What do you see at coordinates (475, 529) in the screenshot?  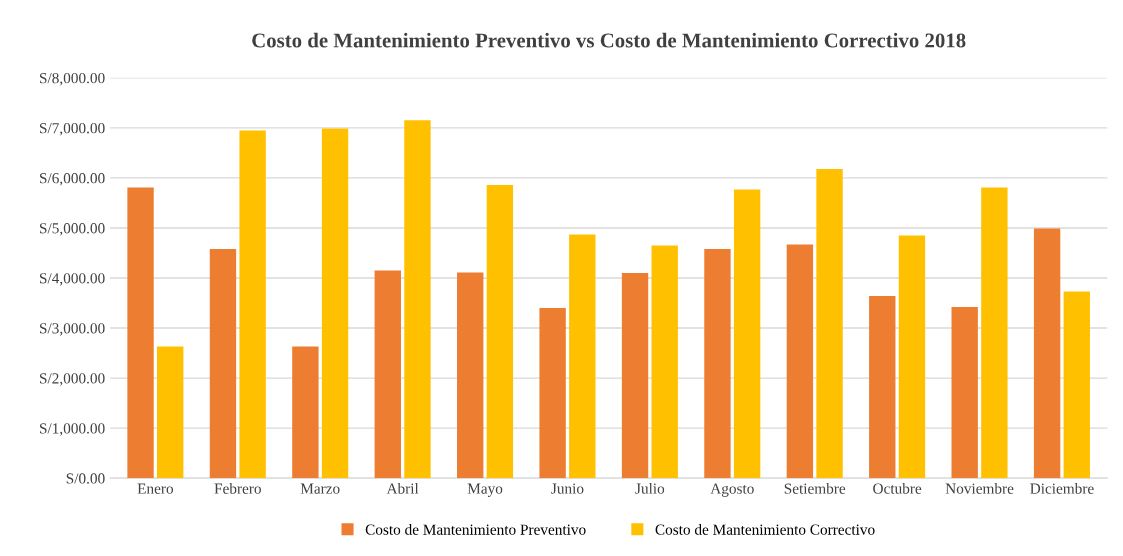 I see `legend-label: Costo de Mantenimiento Preventivo` at bounding box center [475, 529].